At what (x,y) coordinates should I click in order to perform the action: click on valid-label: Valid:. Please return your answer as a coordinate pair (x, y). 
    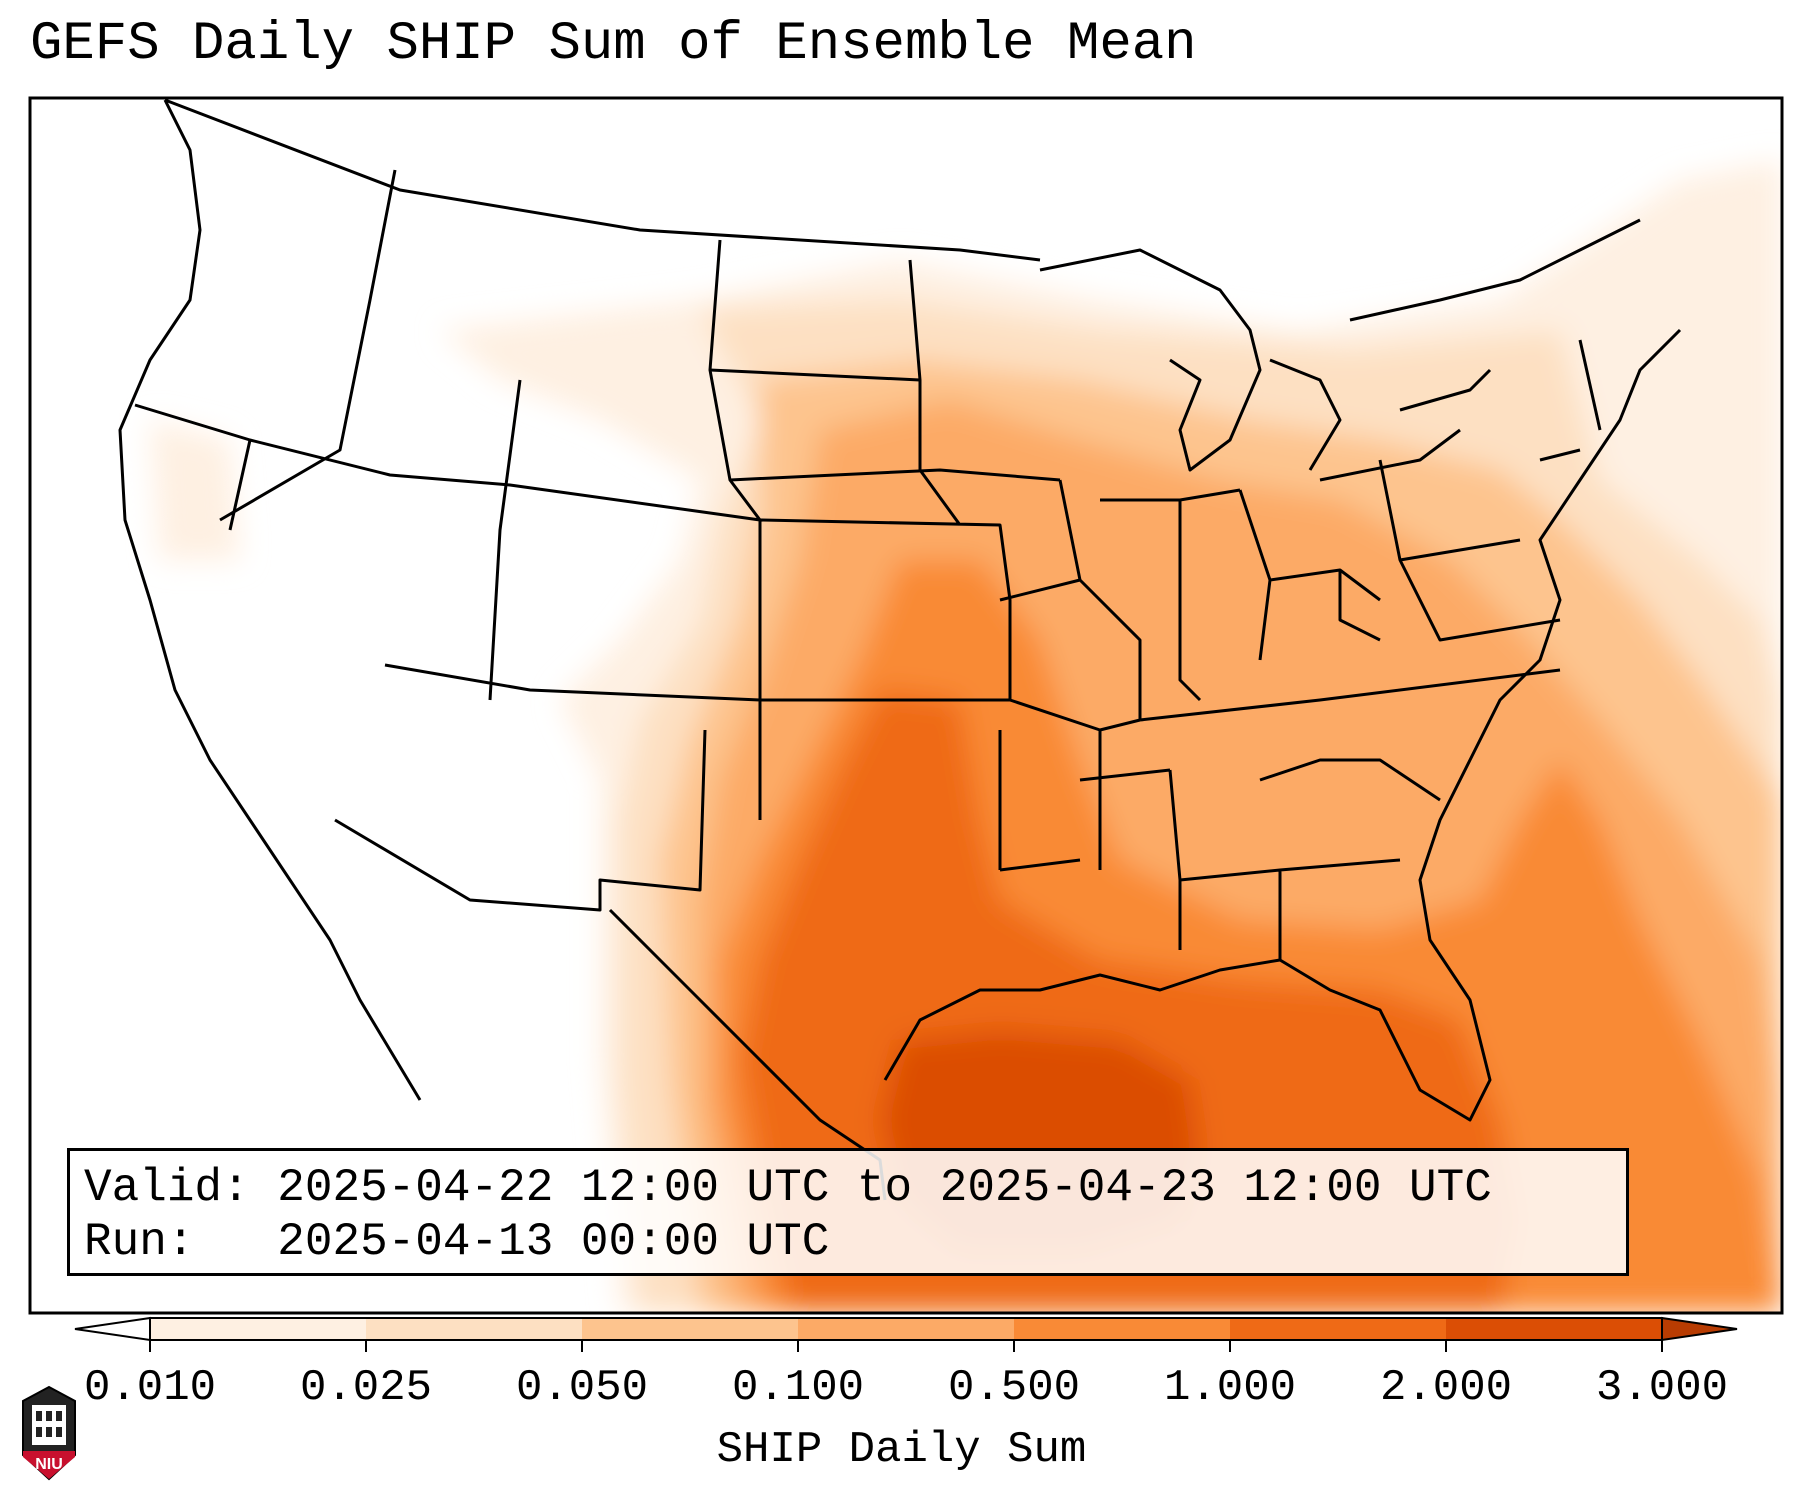
    Looking at the image, I should click on (167, 1188).